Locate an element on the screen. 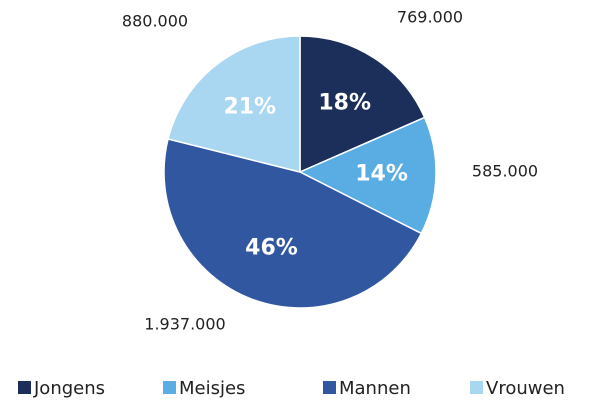  percent-label: 14% is located at coordinates (381, 173).